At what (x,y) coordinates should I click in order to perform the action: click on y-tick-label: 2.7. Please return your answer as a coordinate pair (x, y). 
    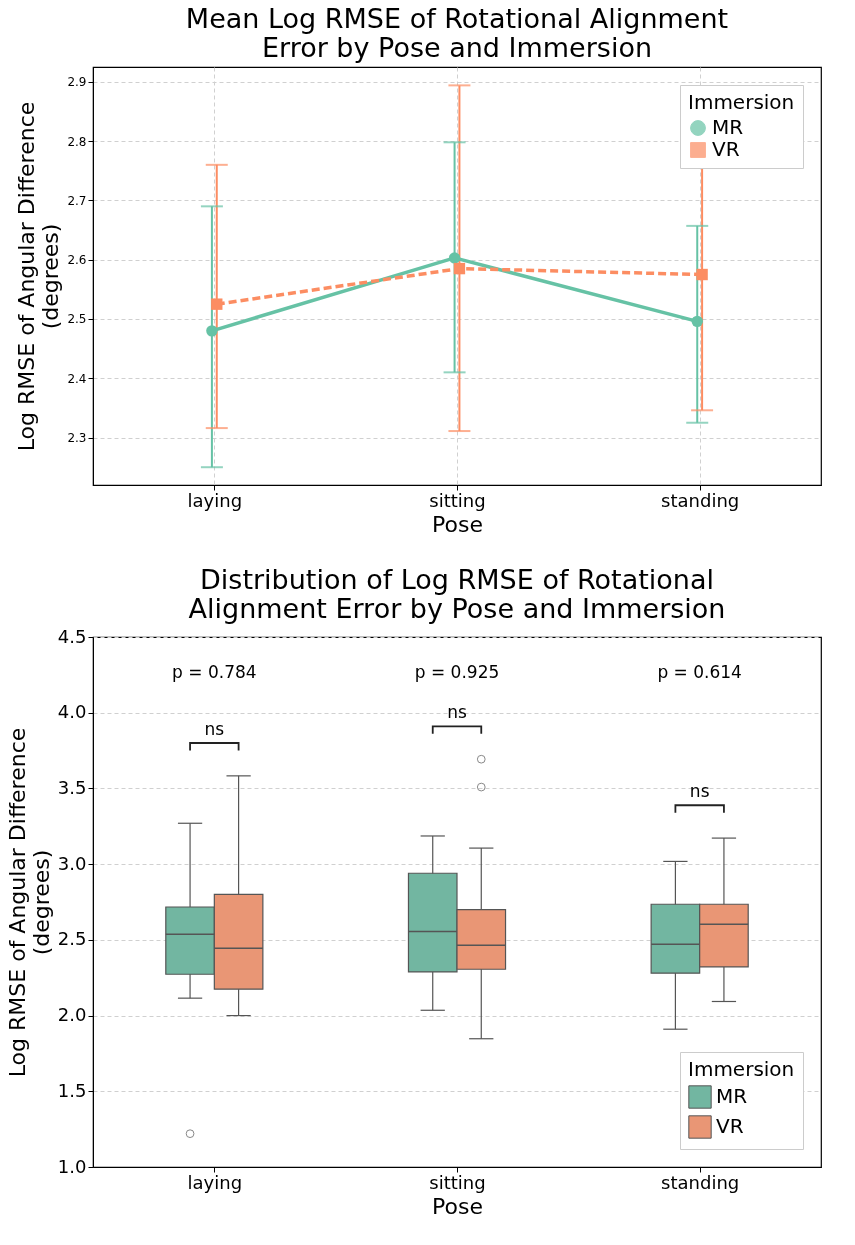
    Looking at the image, I should click on (77, 200).